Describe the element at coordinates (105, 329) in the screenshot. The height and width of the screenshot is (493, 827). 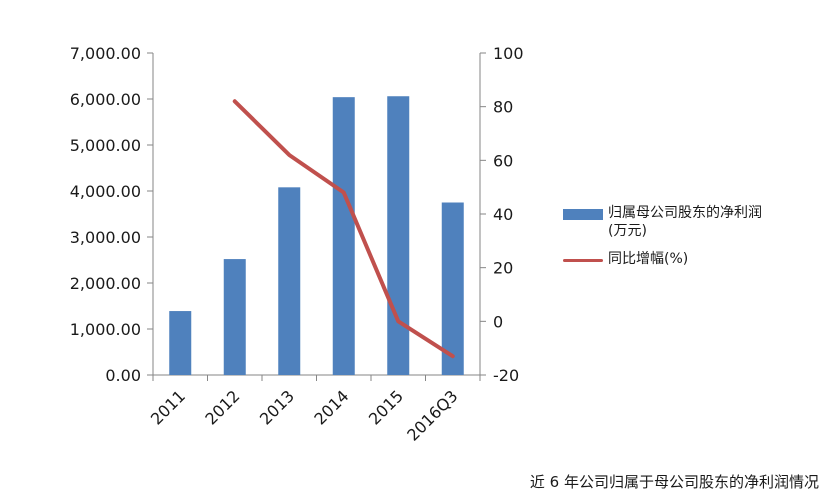
I see `y-left-tick-label: 1,000.00` at that location.